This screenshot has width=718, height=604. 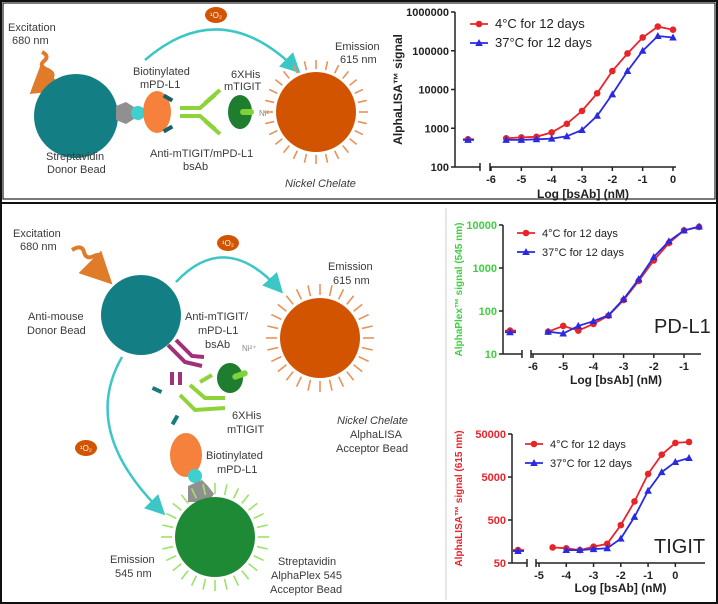 I want to click on nickel-bead-spikes, so click(x=320, y=338).